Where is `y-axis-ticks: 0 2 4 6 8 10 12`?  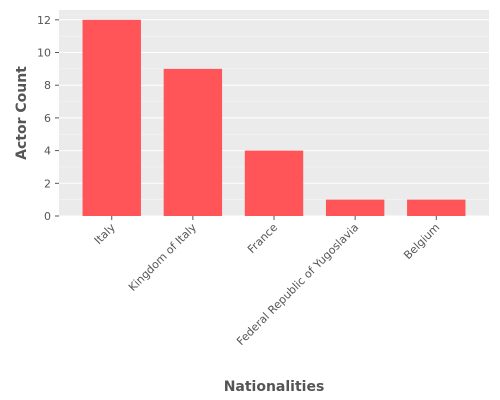 y-axis-ticks: 0 2 4 6 8 10 12 is located at coordinates (48, 118).